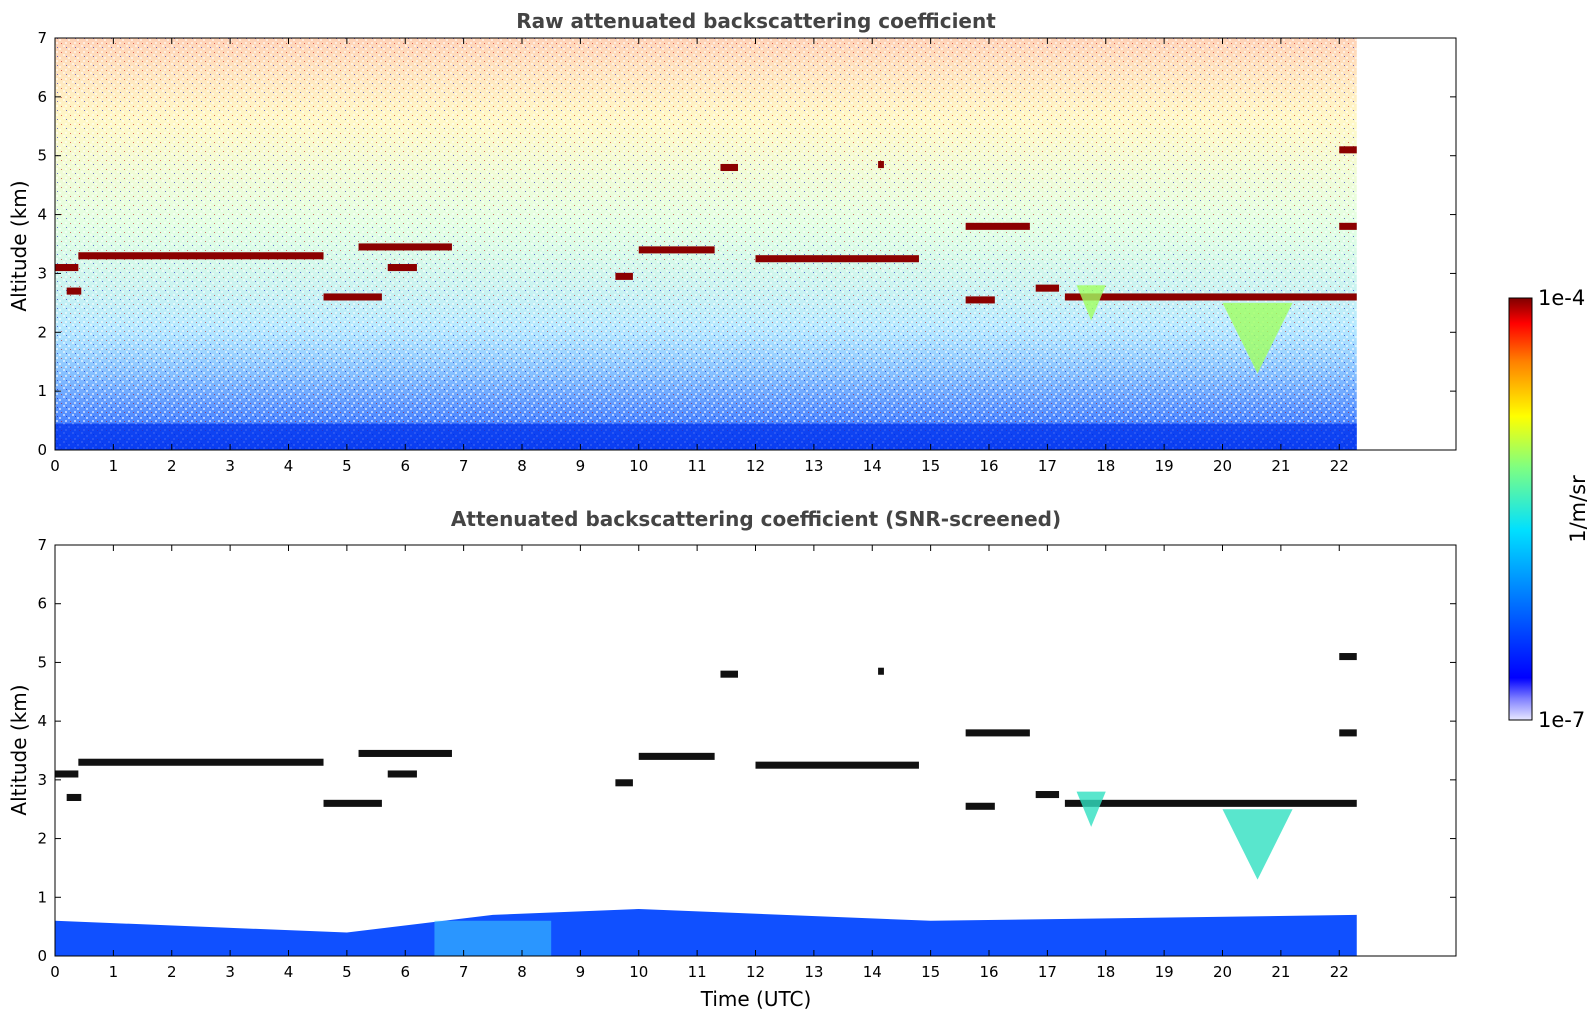 This screenshot has width=1595, height=1020. I want to click on panel2-ylabel: Altitude (km), so click(19, 749).